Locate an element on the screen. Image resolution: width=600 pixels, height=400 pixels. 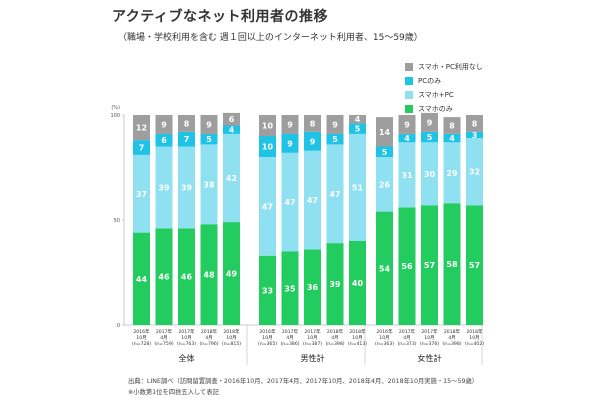
data-label: 33 is located at coordinates (267, 290).